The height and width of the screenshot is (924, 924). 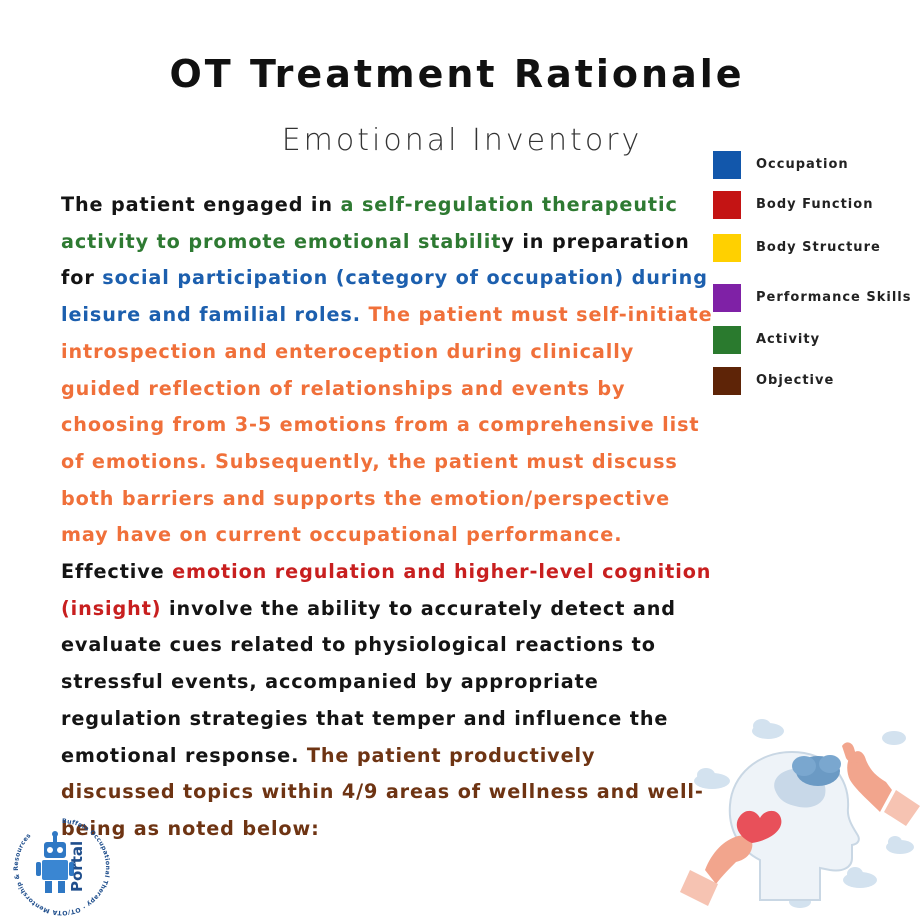 What do you see at coordinates (462, 140) in the screenshot?
I see `page-subtitle: Emotional Inventory` at bounding box center [462, 140].